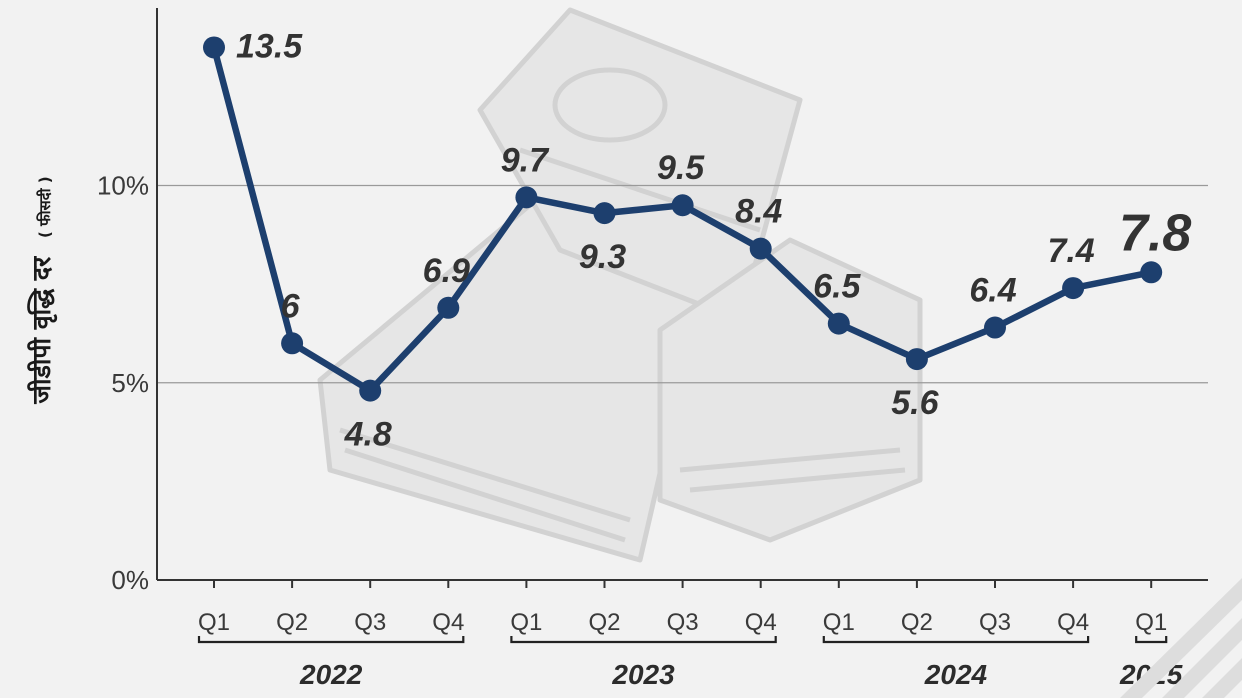 This screenshot has width=1242, height=698. I want to click on corner-stripes, so click(1181, 638).